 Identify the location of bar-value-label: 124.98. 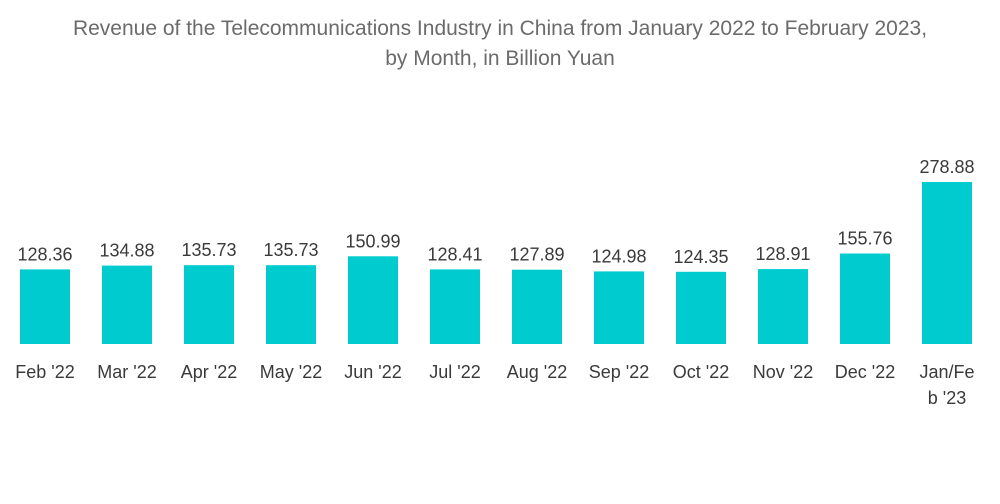
(618, 256).